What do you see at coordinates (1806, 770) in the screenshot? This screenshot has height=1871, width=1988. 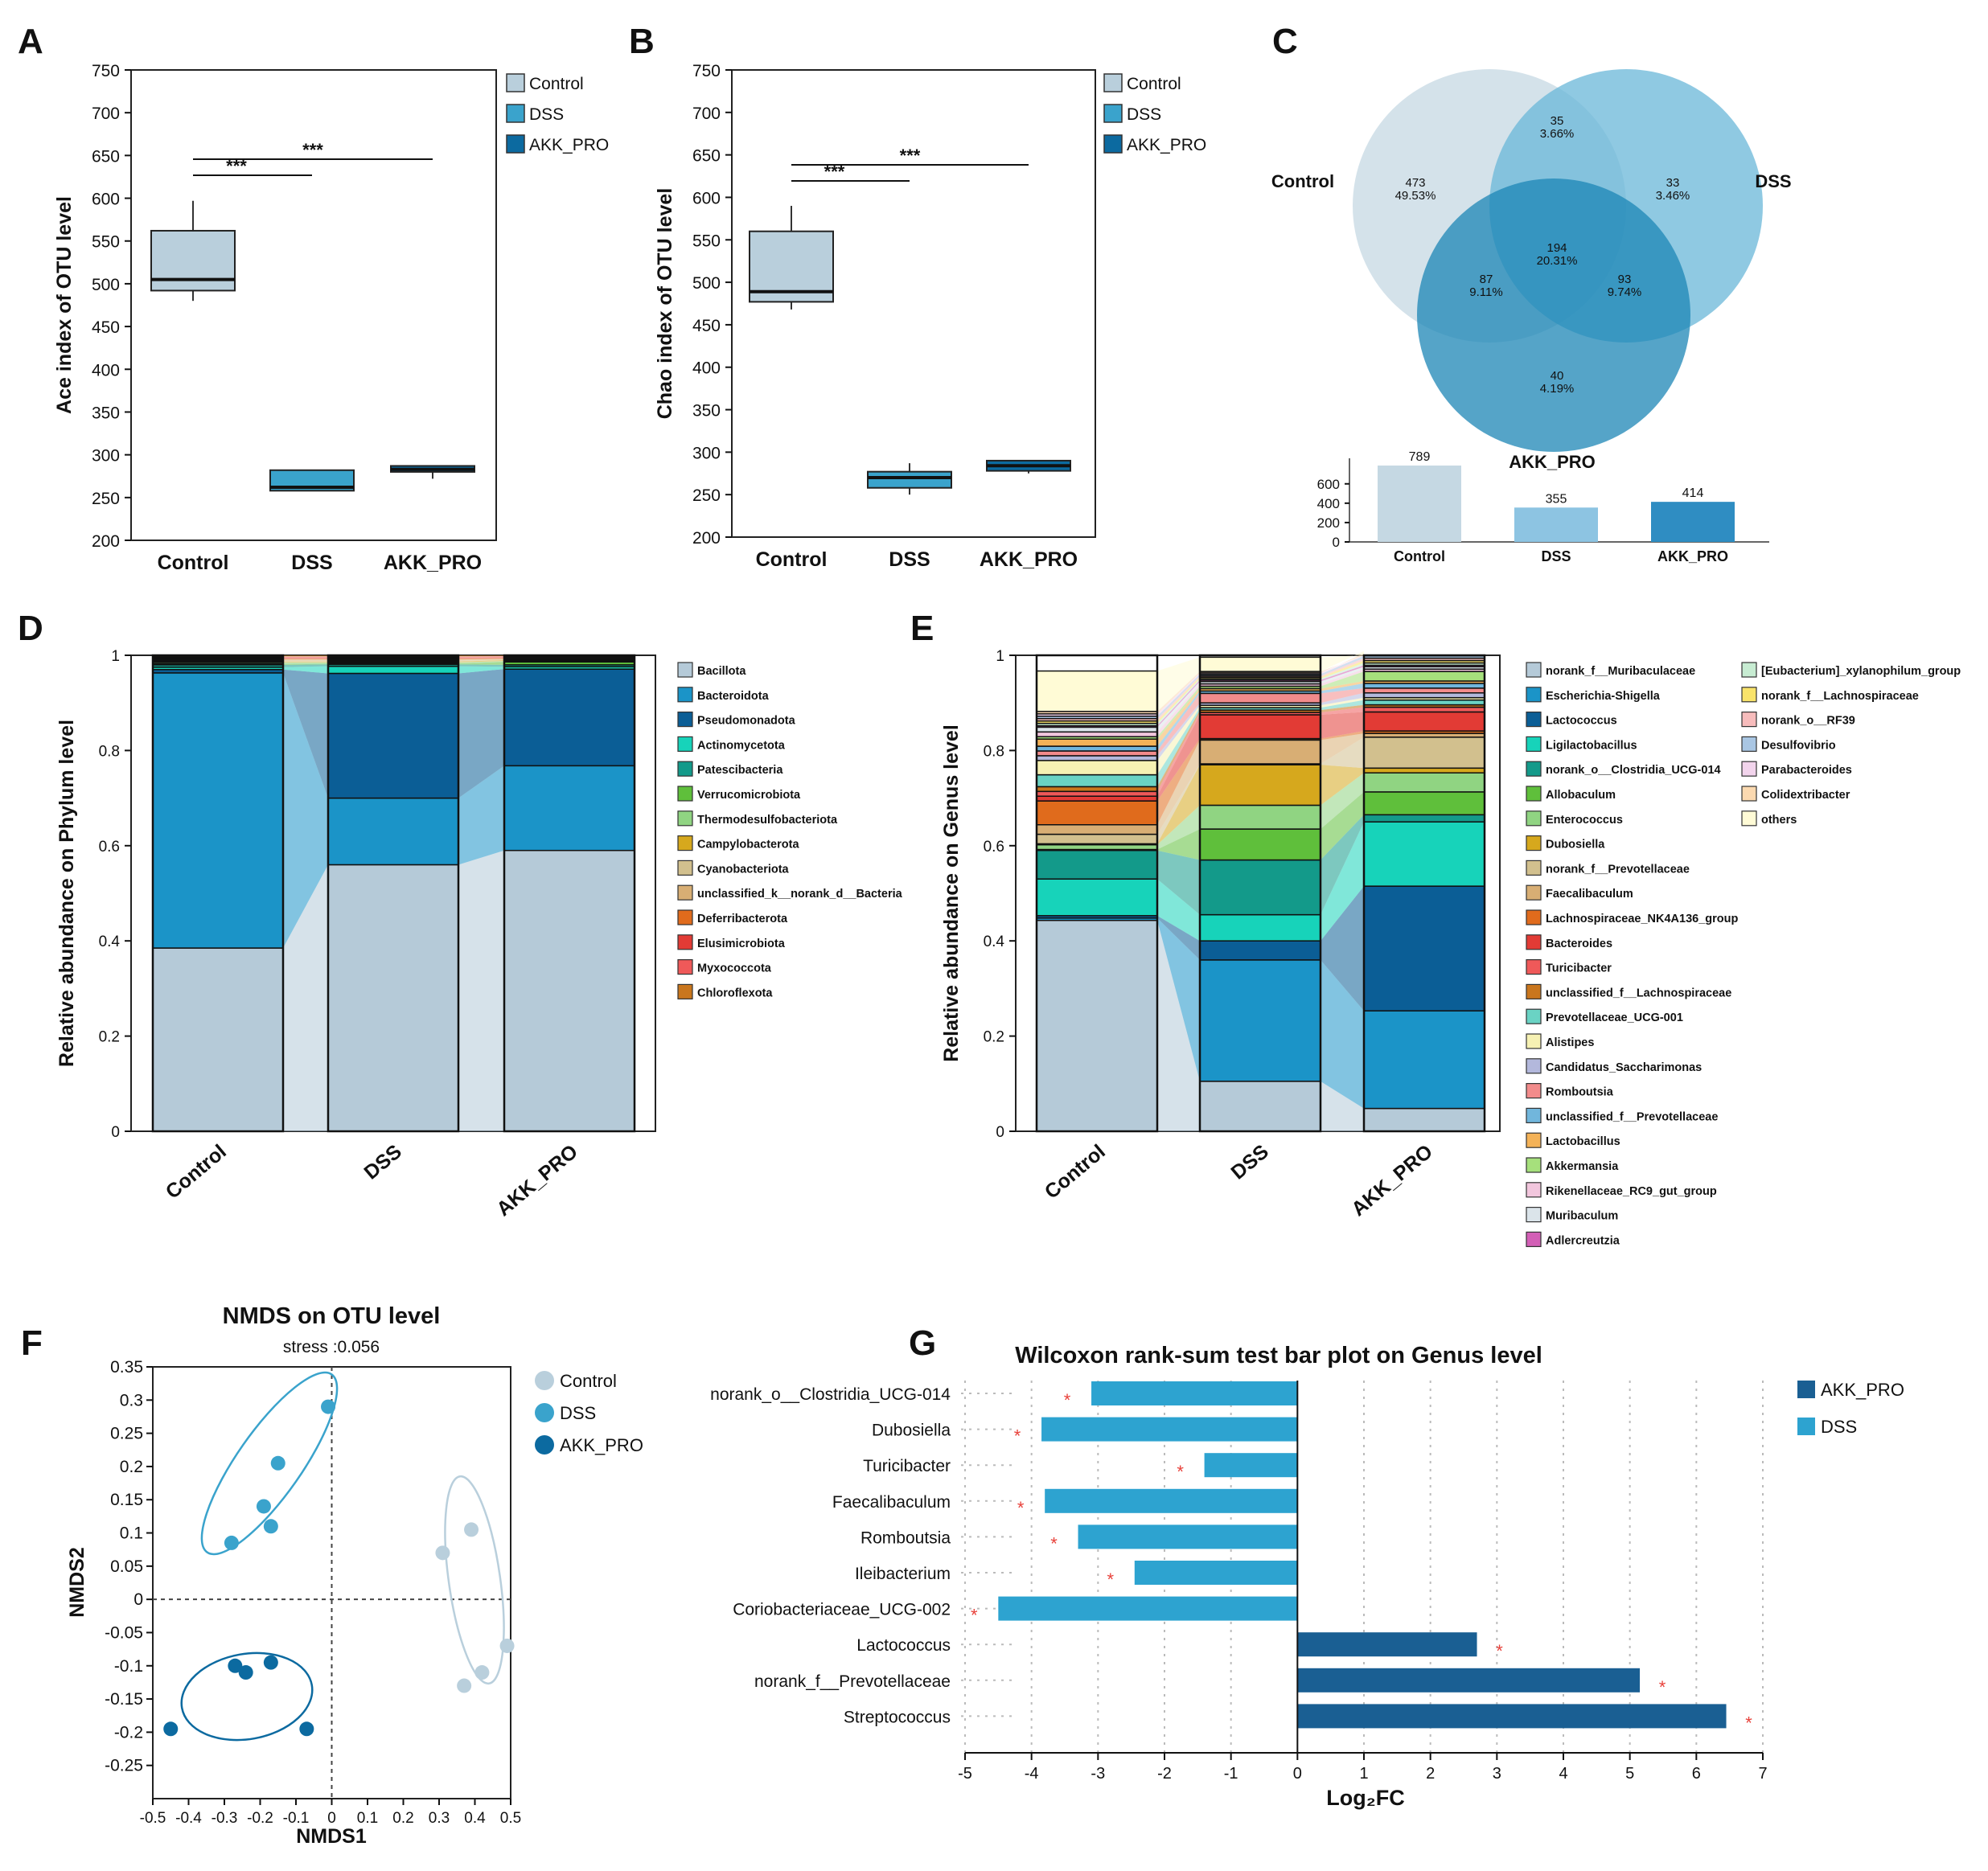 I see `legend-label: Parabacteroides` at bounding box center [1806, 770].